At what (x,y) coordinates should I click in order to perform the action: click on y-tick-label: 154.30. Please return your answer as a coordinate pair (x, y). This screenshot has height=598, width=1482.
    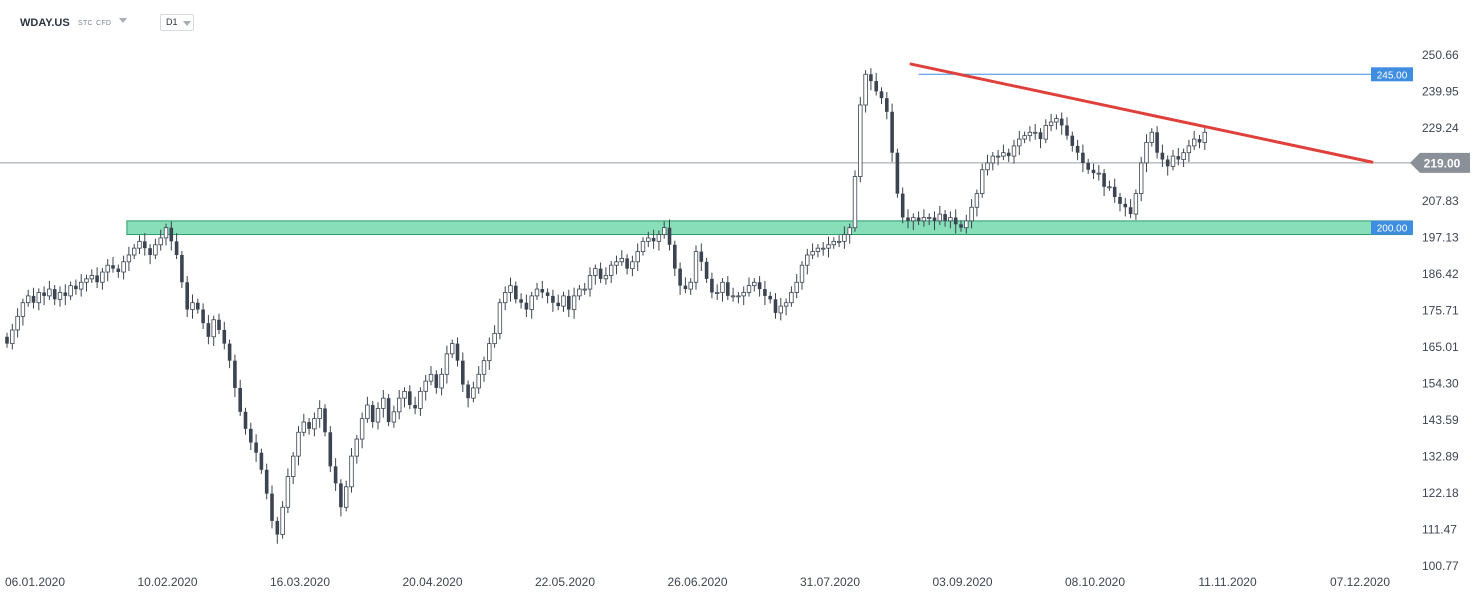
    Looking at the image, I should click on (1440, 384).